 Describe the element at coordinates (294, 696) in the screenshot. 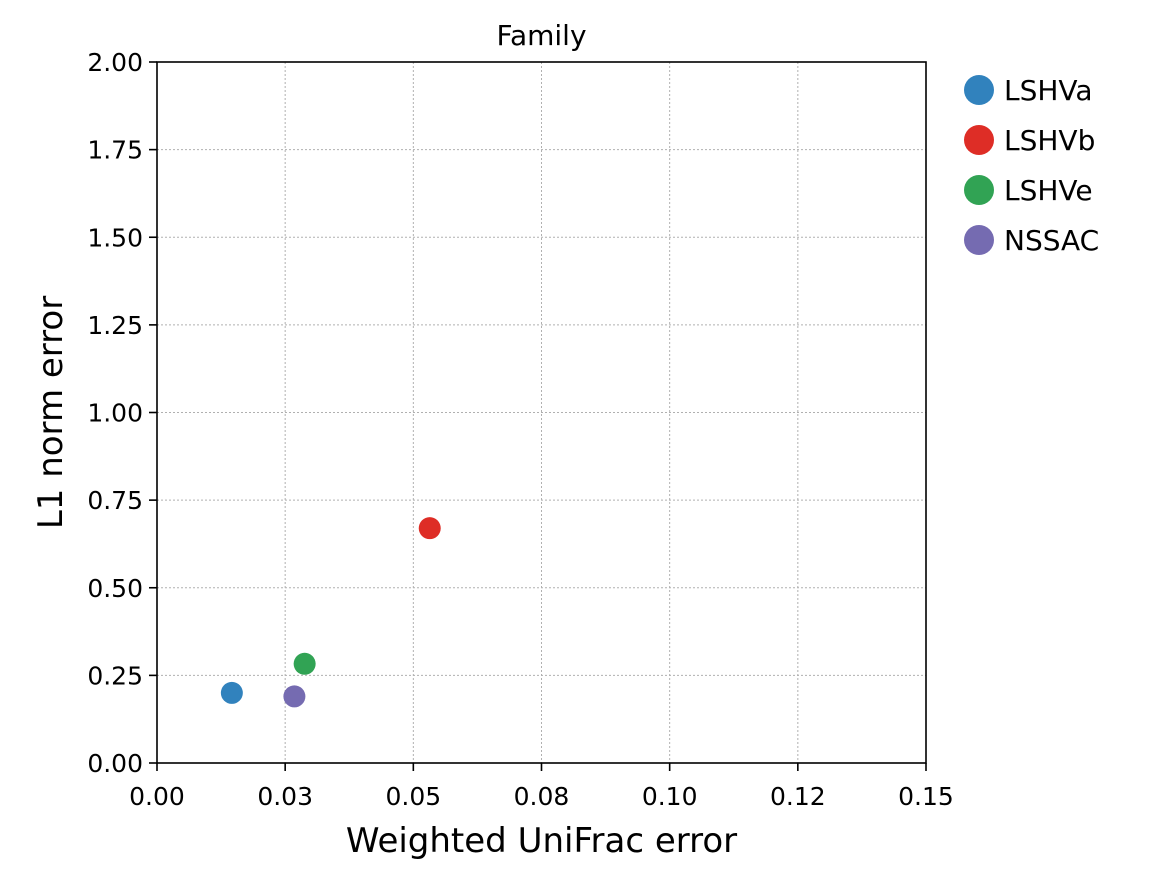

I see `data-point-nssac` at that location.